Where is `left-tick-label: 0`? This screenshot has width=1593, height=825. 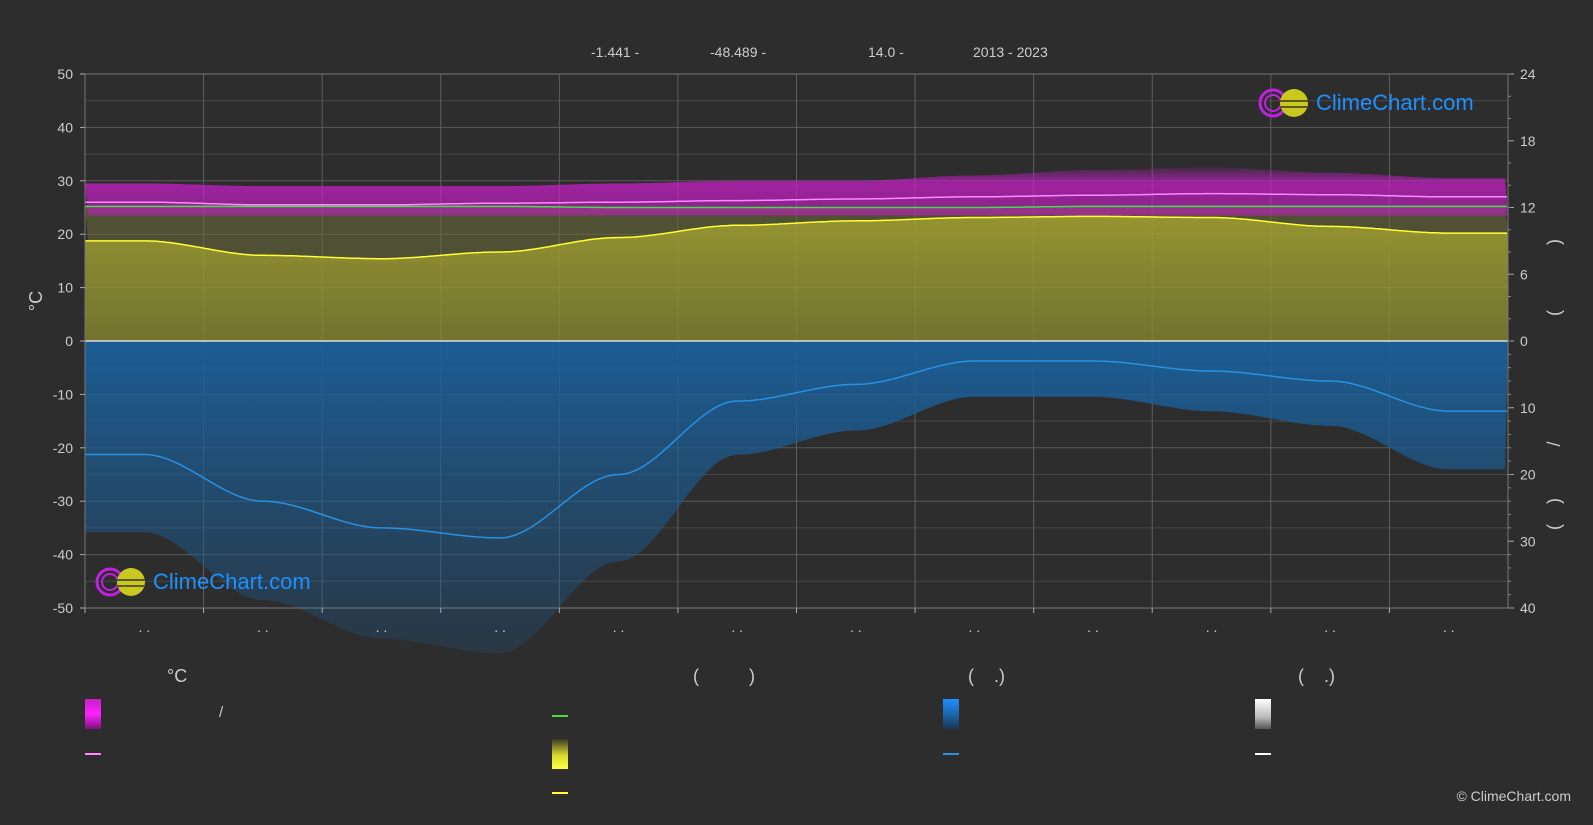 left-tick-label: 0 is located at coordinates (69, 341).